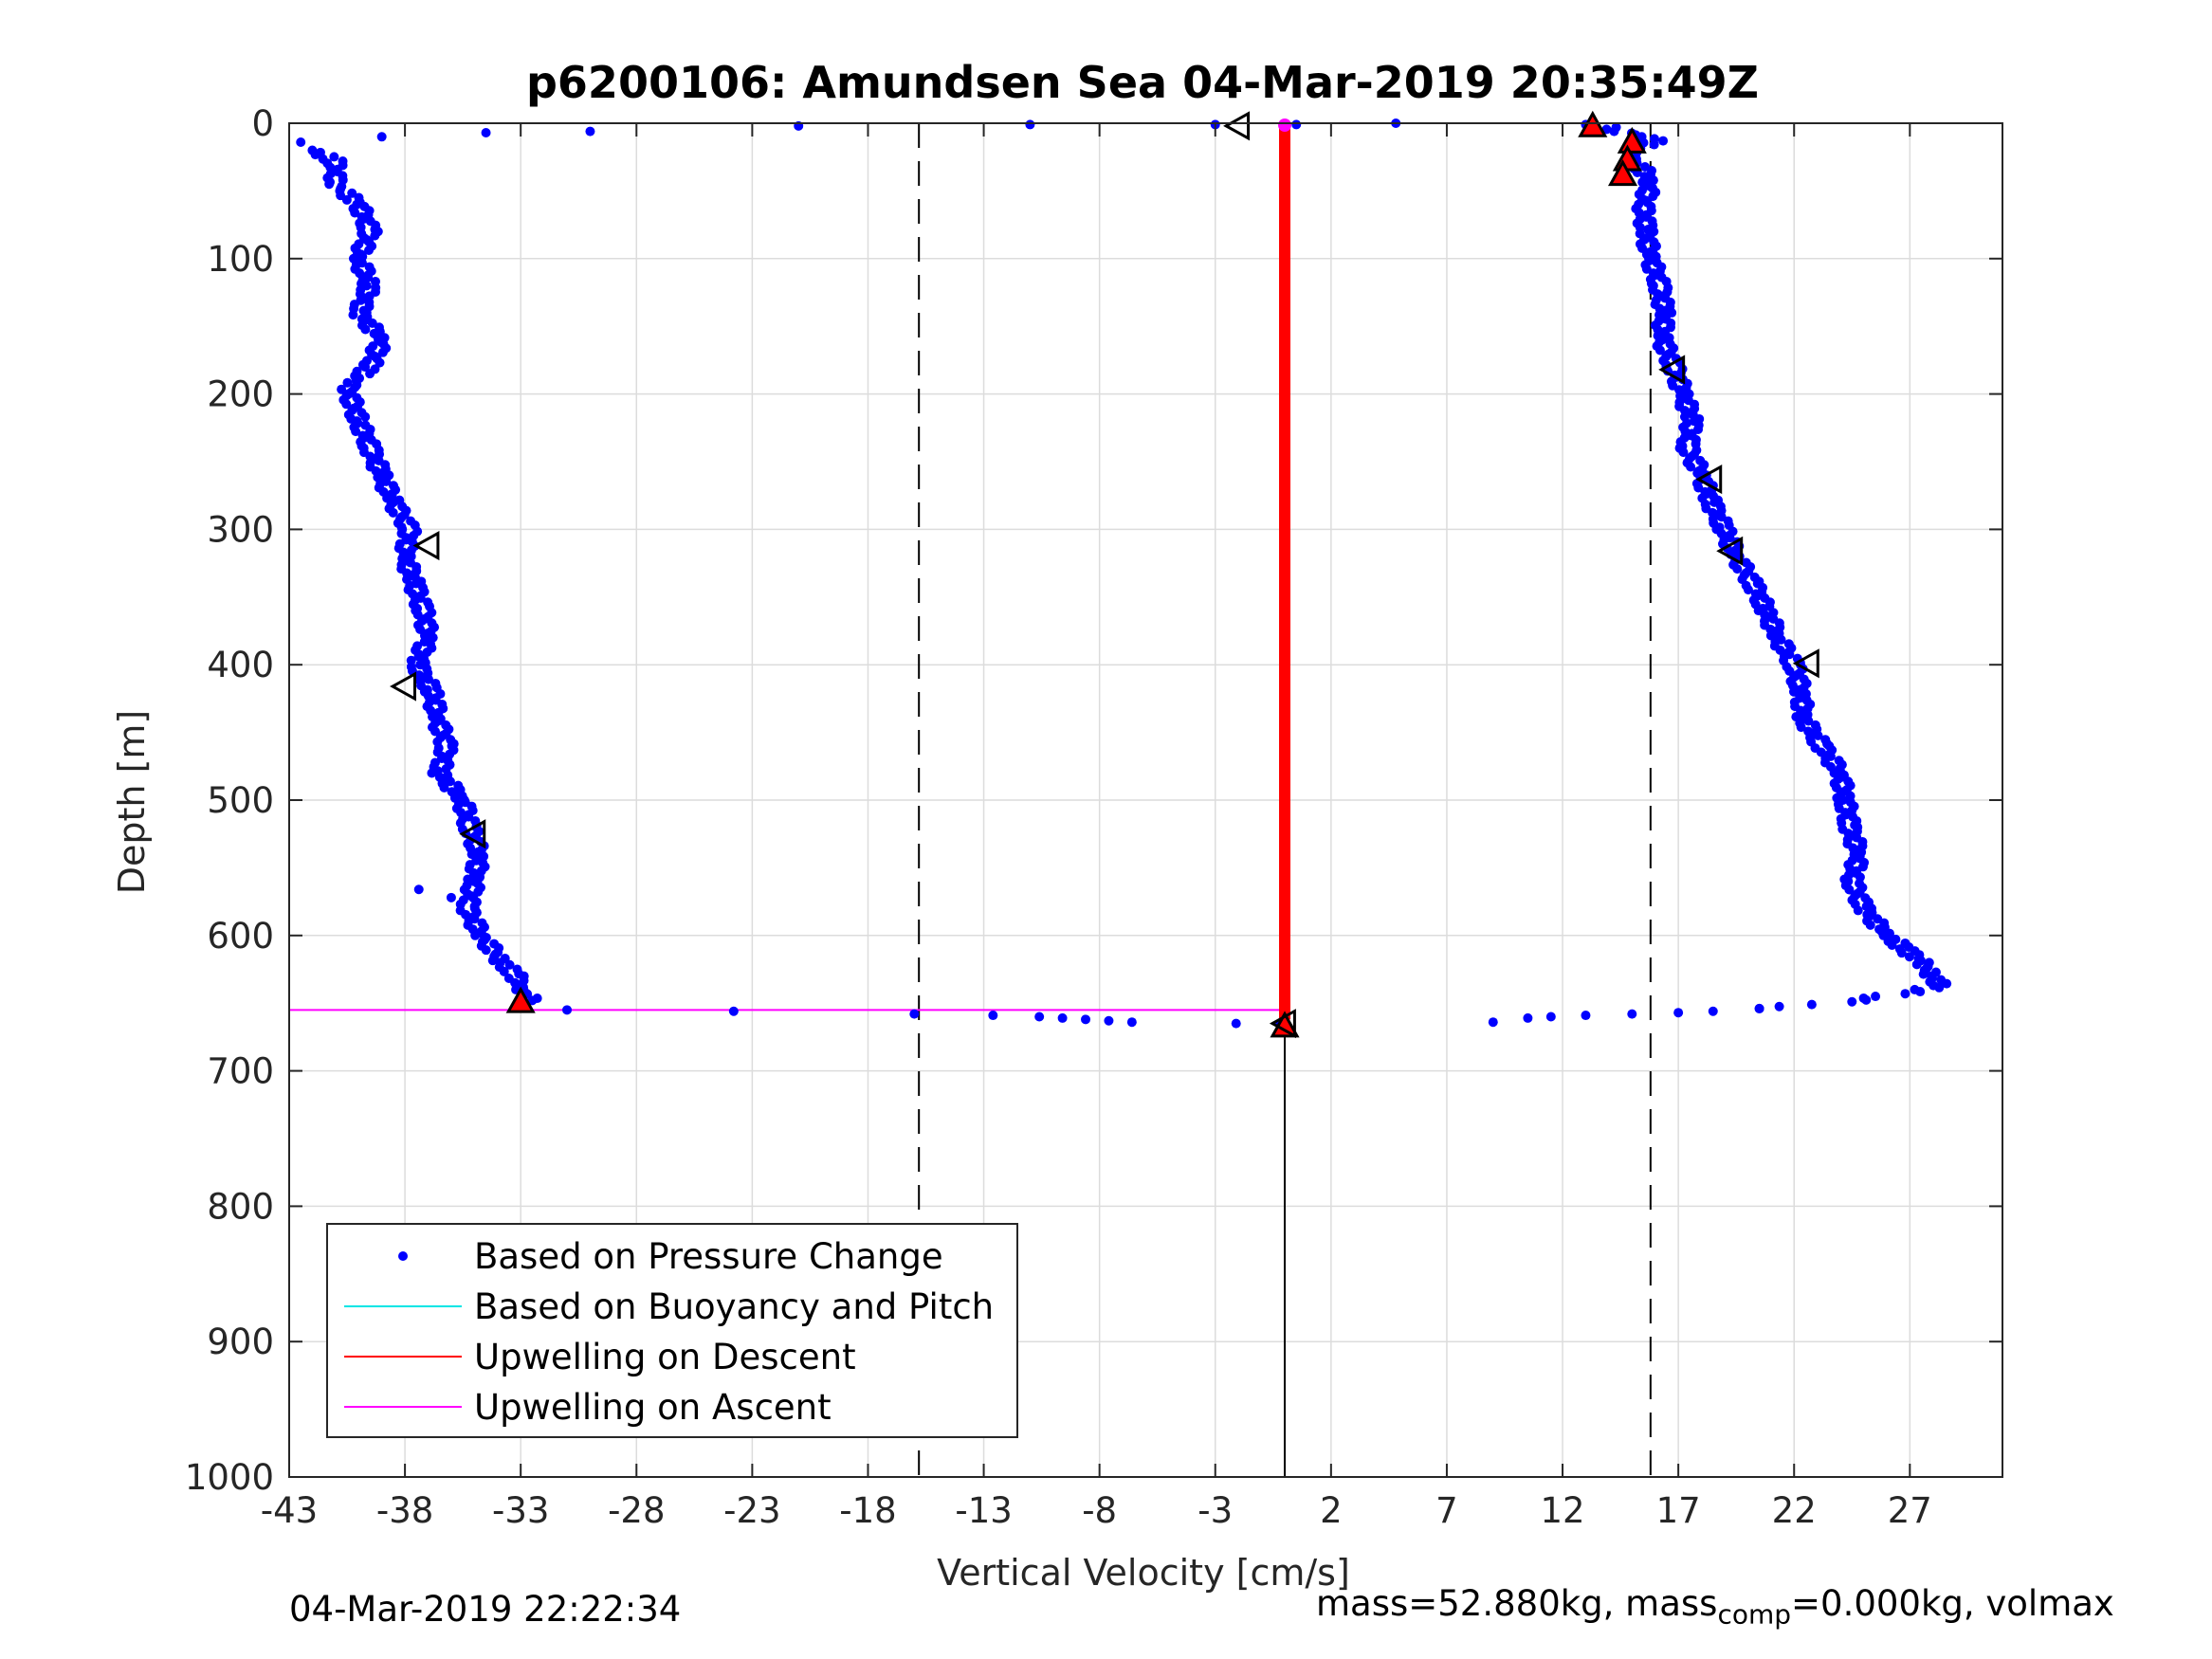  Describe the element at coordinates (240, 1206) in the screenshot. I see `y-tick-label: 800` at that location.